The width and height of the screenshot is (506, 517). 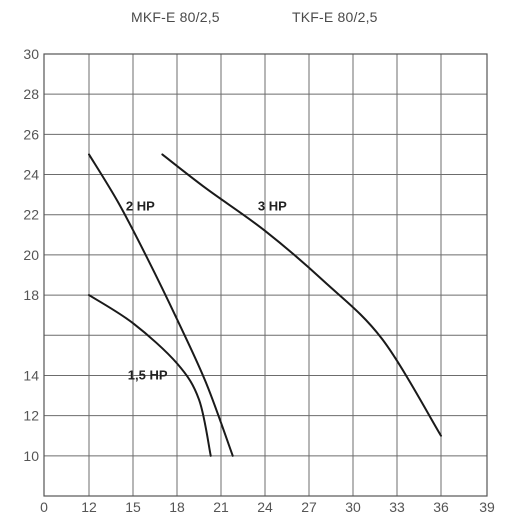 I want to click on x-tick-label: 24, so click(x=265, y=507).